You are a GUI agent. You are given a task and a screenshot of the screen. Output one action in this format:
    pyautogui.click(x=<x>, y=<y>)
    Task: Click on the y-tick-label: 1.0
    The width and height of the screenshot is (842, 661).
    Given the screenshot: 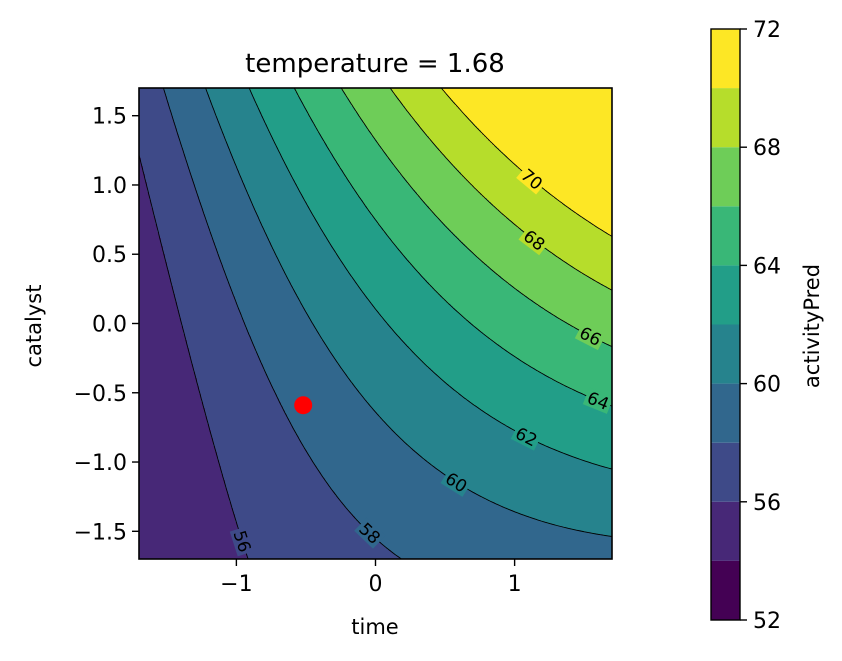 What is the action you would take?
    pyautogui.click(x=109, y=186)
    